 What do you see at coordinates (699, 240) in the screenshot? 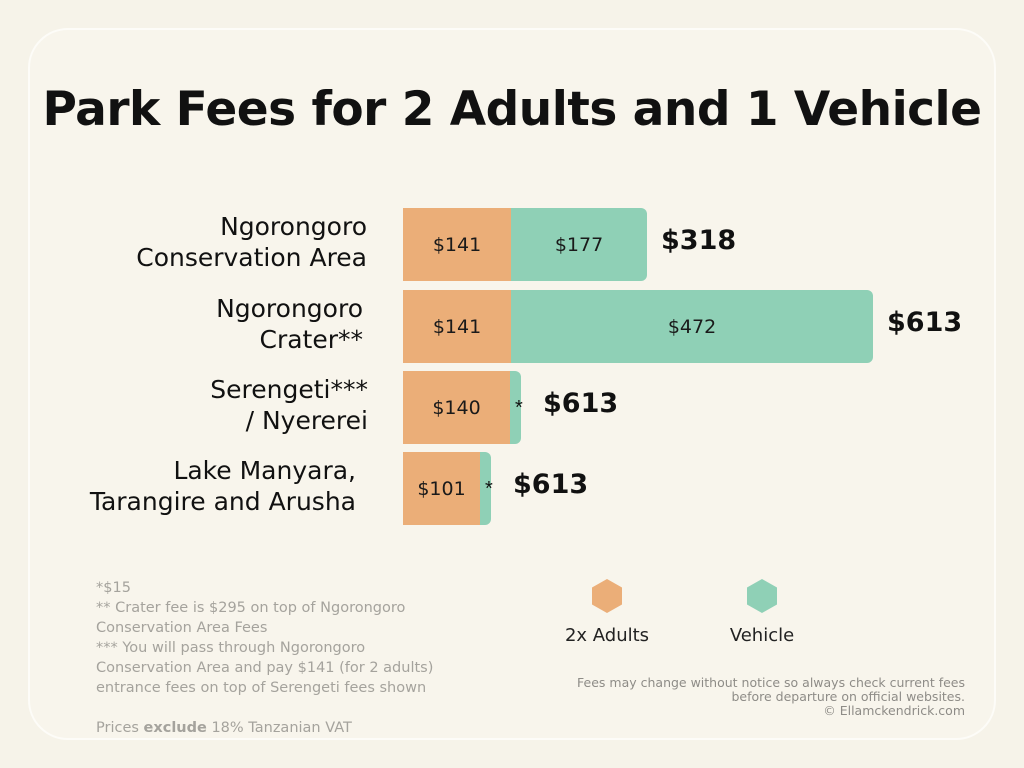
I see `bar-total-label: $318` at bounding box center [699, 240].